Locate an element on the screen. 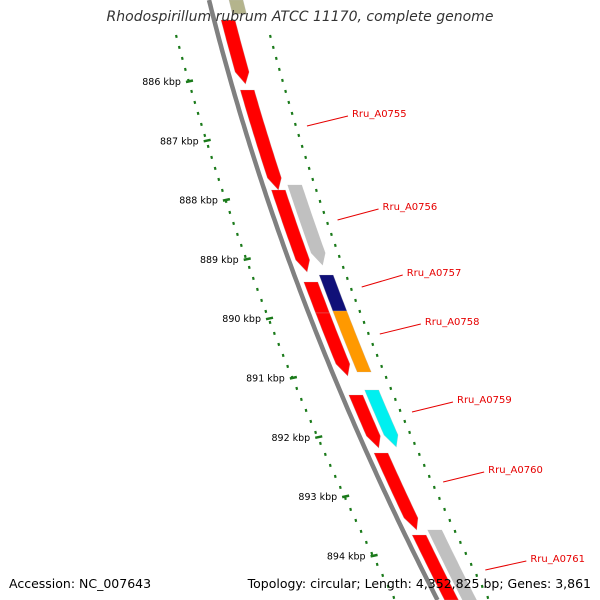 This screenshot has width=600, height=600. gene-label: Rru_A0756 is located at coordinates (410, 207).